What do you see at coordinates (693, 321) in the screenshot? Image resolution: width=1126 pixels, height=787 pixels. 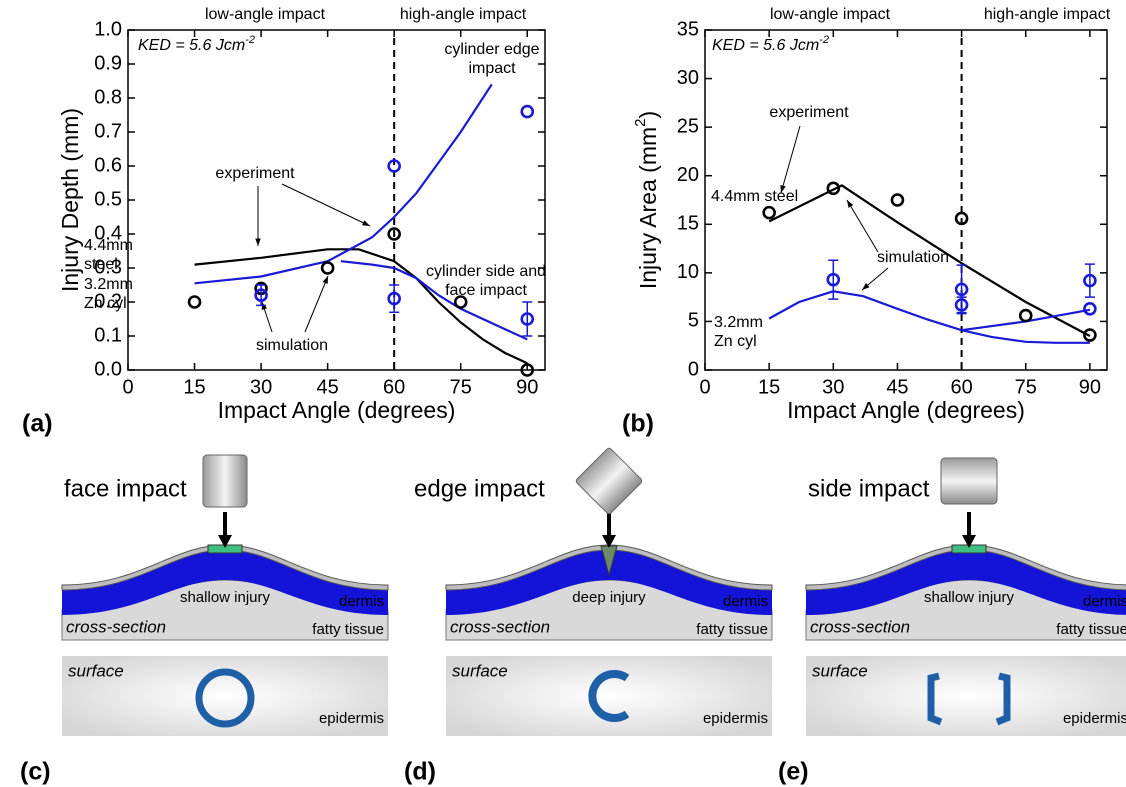 I see `y-tick-label: 5` at bounding box center [693, 321].